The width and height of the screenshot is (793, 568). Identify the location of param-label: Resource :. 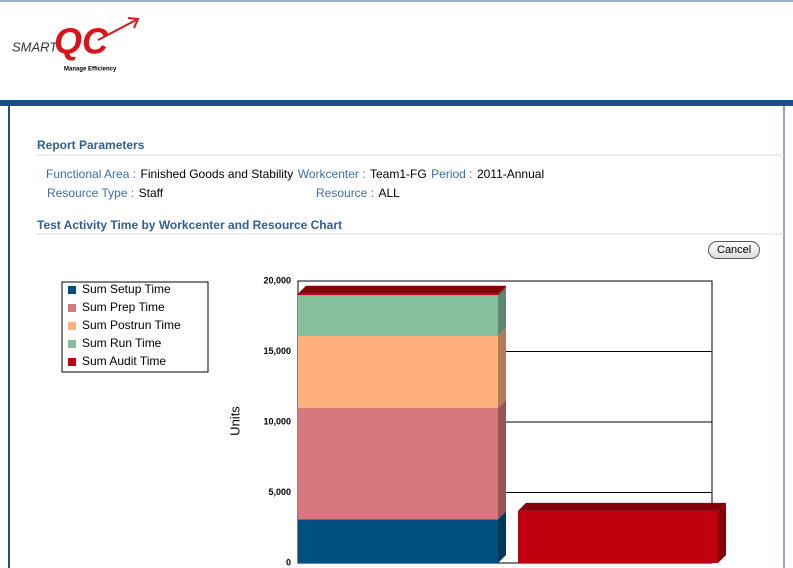
(345, 193).